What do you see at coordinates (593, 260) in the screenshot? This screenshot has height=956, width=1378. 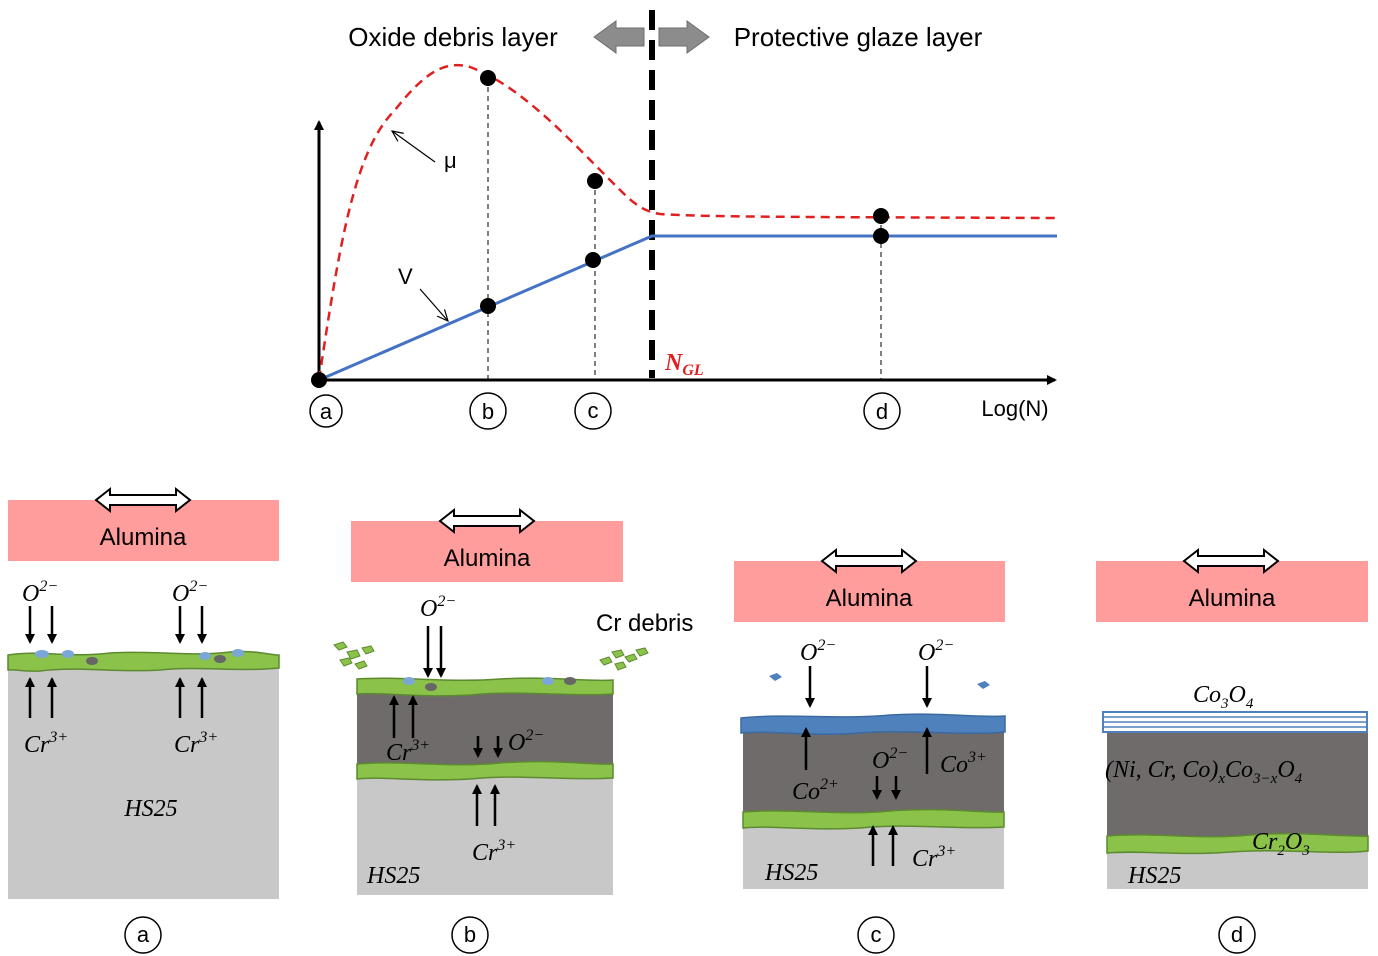 I see `v-point-c` at bounding box center [593, 260].